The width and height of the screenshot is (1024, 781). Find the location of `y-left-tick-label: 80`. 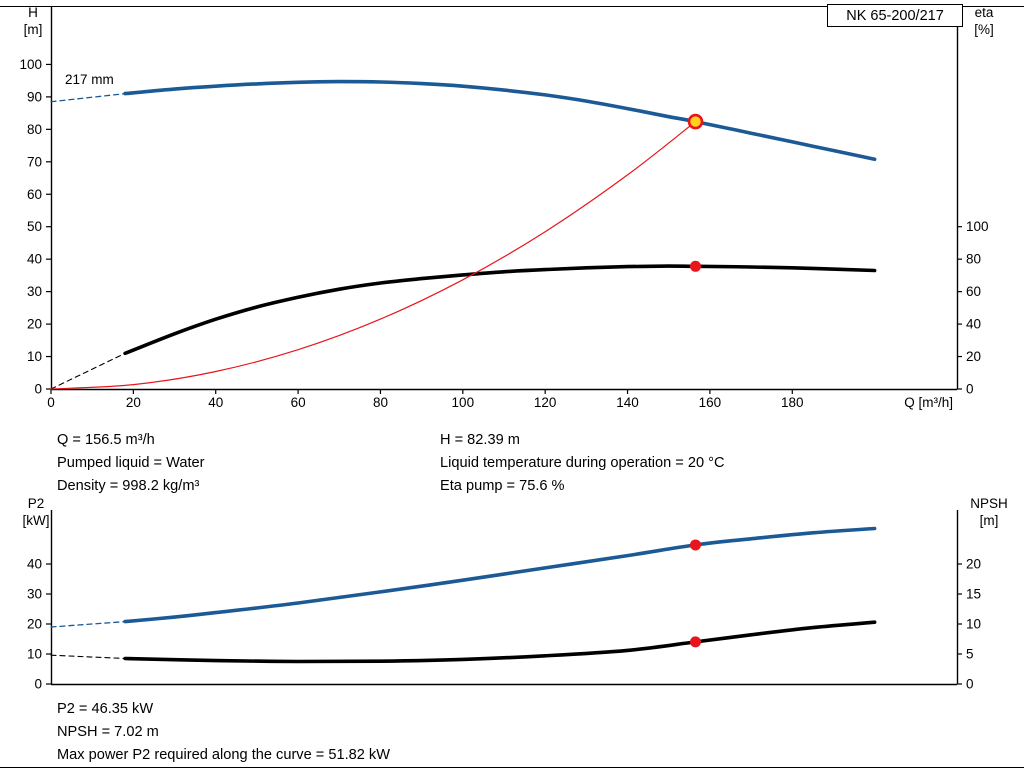

y-left-tick-label: 80 is located at coordinates (34, 129).